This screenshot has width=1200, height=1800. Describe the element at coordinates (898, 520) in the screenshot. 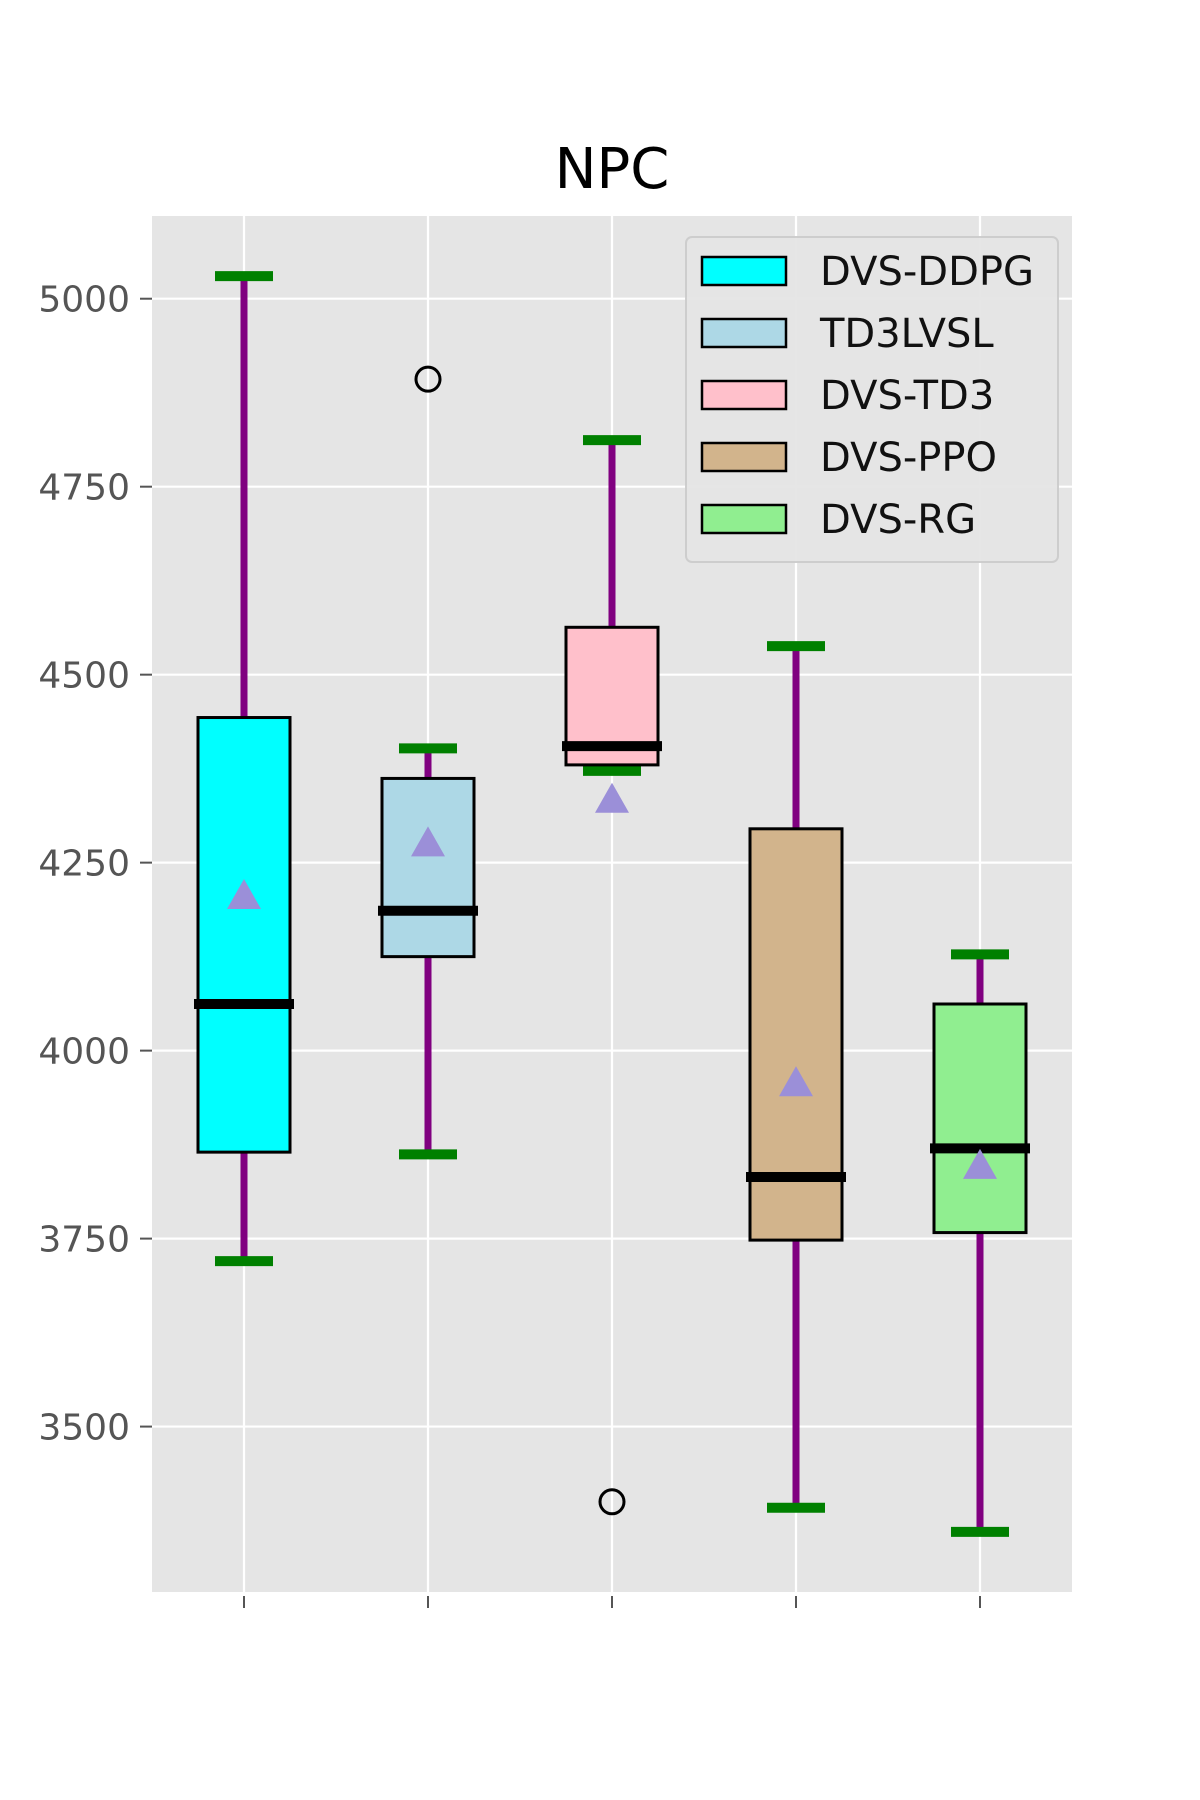

I see `legend-label: DVS-RG` at that location.